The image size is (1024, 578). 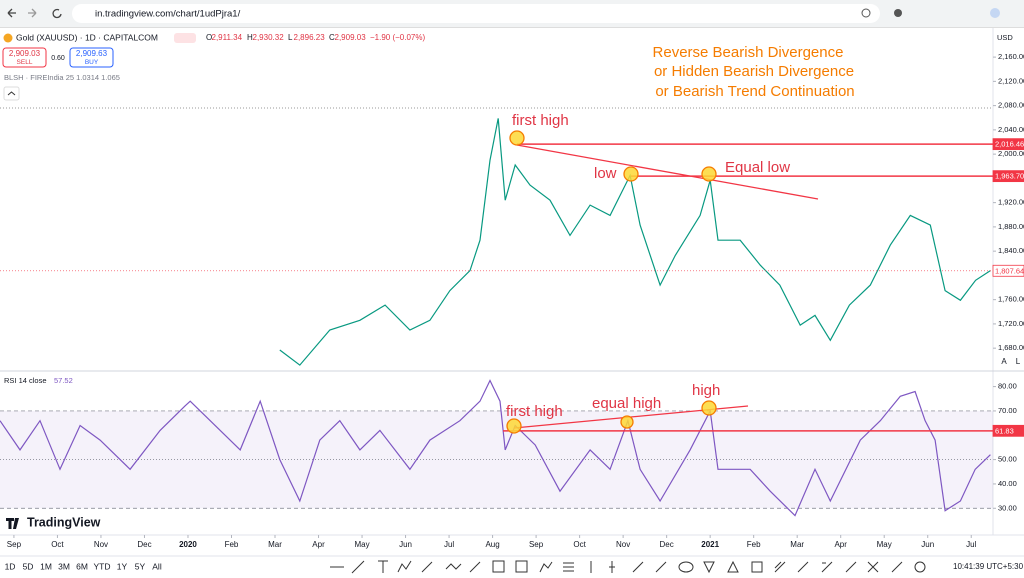 I want to click on y-tick-label: 30.00, so click(x=1007, y=507).